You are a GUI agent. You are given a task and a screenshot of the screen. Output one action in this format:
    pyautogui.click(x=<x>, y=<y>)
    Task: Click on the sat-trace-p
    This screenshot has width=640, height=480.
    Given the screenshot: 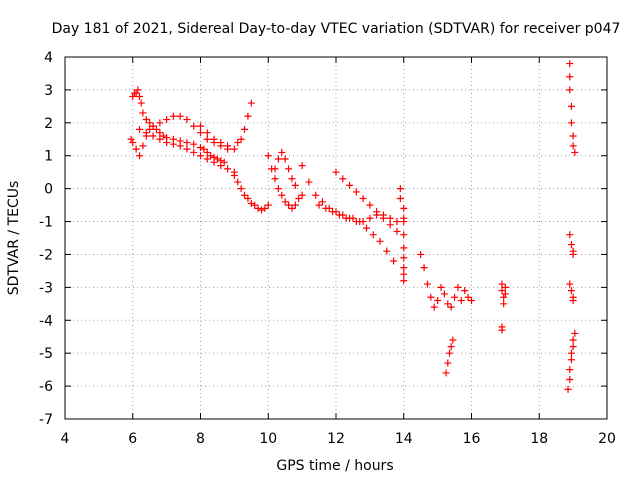 What is the action you would take?
    pyautogui.click(x=571, y=361)
    